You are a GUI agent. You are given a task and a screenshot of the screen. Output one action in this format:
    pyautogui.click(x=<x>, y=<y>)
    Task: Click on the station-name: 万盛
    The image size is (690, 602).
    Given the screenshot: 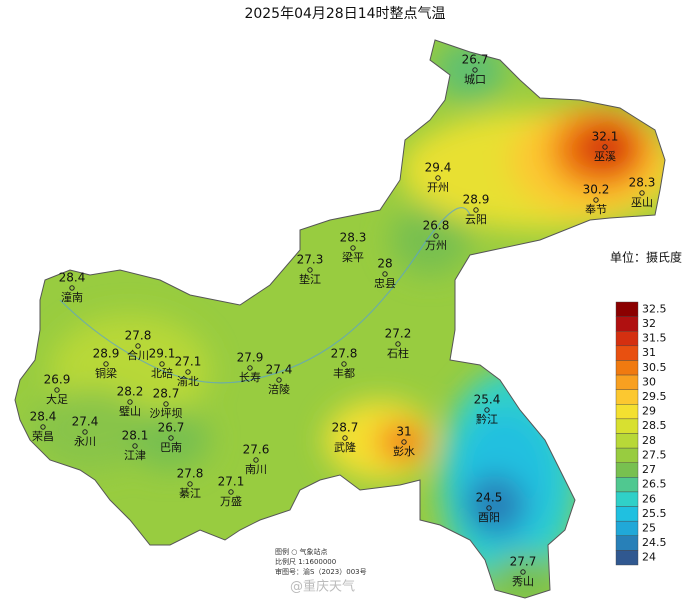 What is the action you would take?
    pyautogui.click(x=231, y=501)
    